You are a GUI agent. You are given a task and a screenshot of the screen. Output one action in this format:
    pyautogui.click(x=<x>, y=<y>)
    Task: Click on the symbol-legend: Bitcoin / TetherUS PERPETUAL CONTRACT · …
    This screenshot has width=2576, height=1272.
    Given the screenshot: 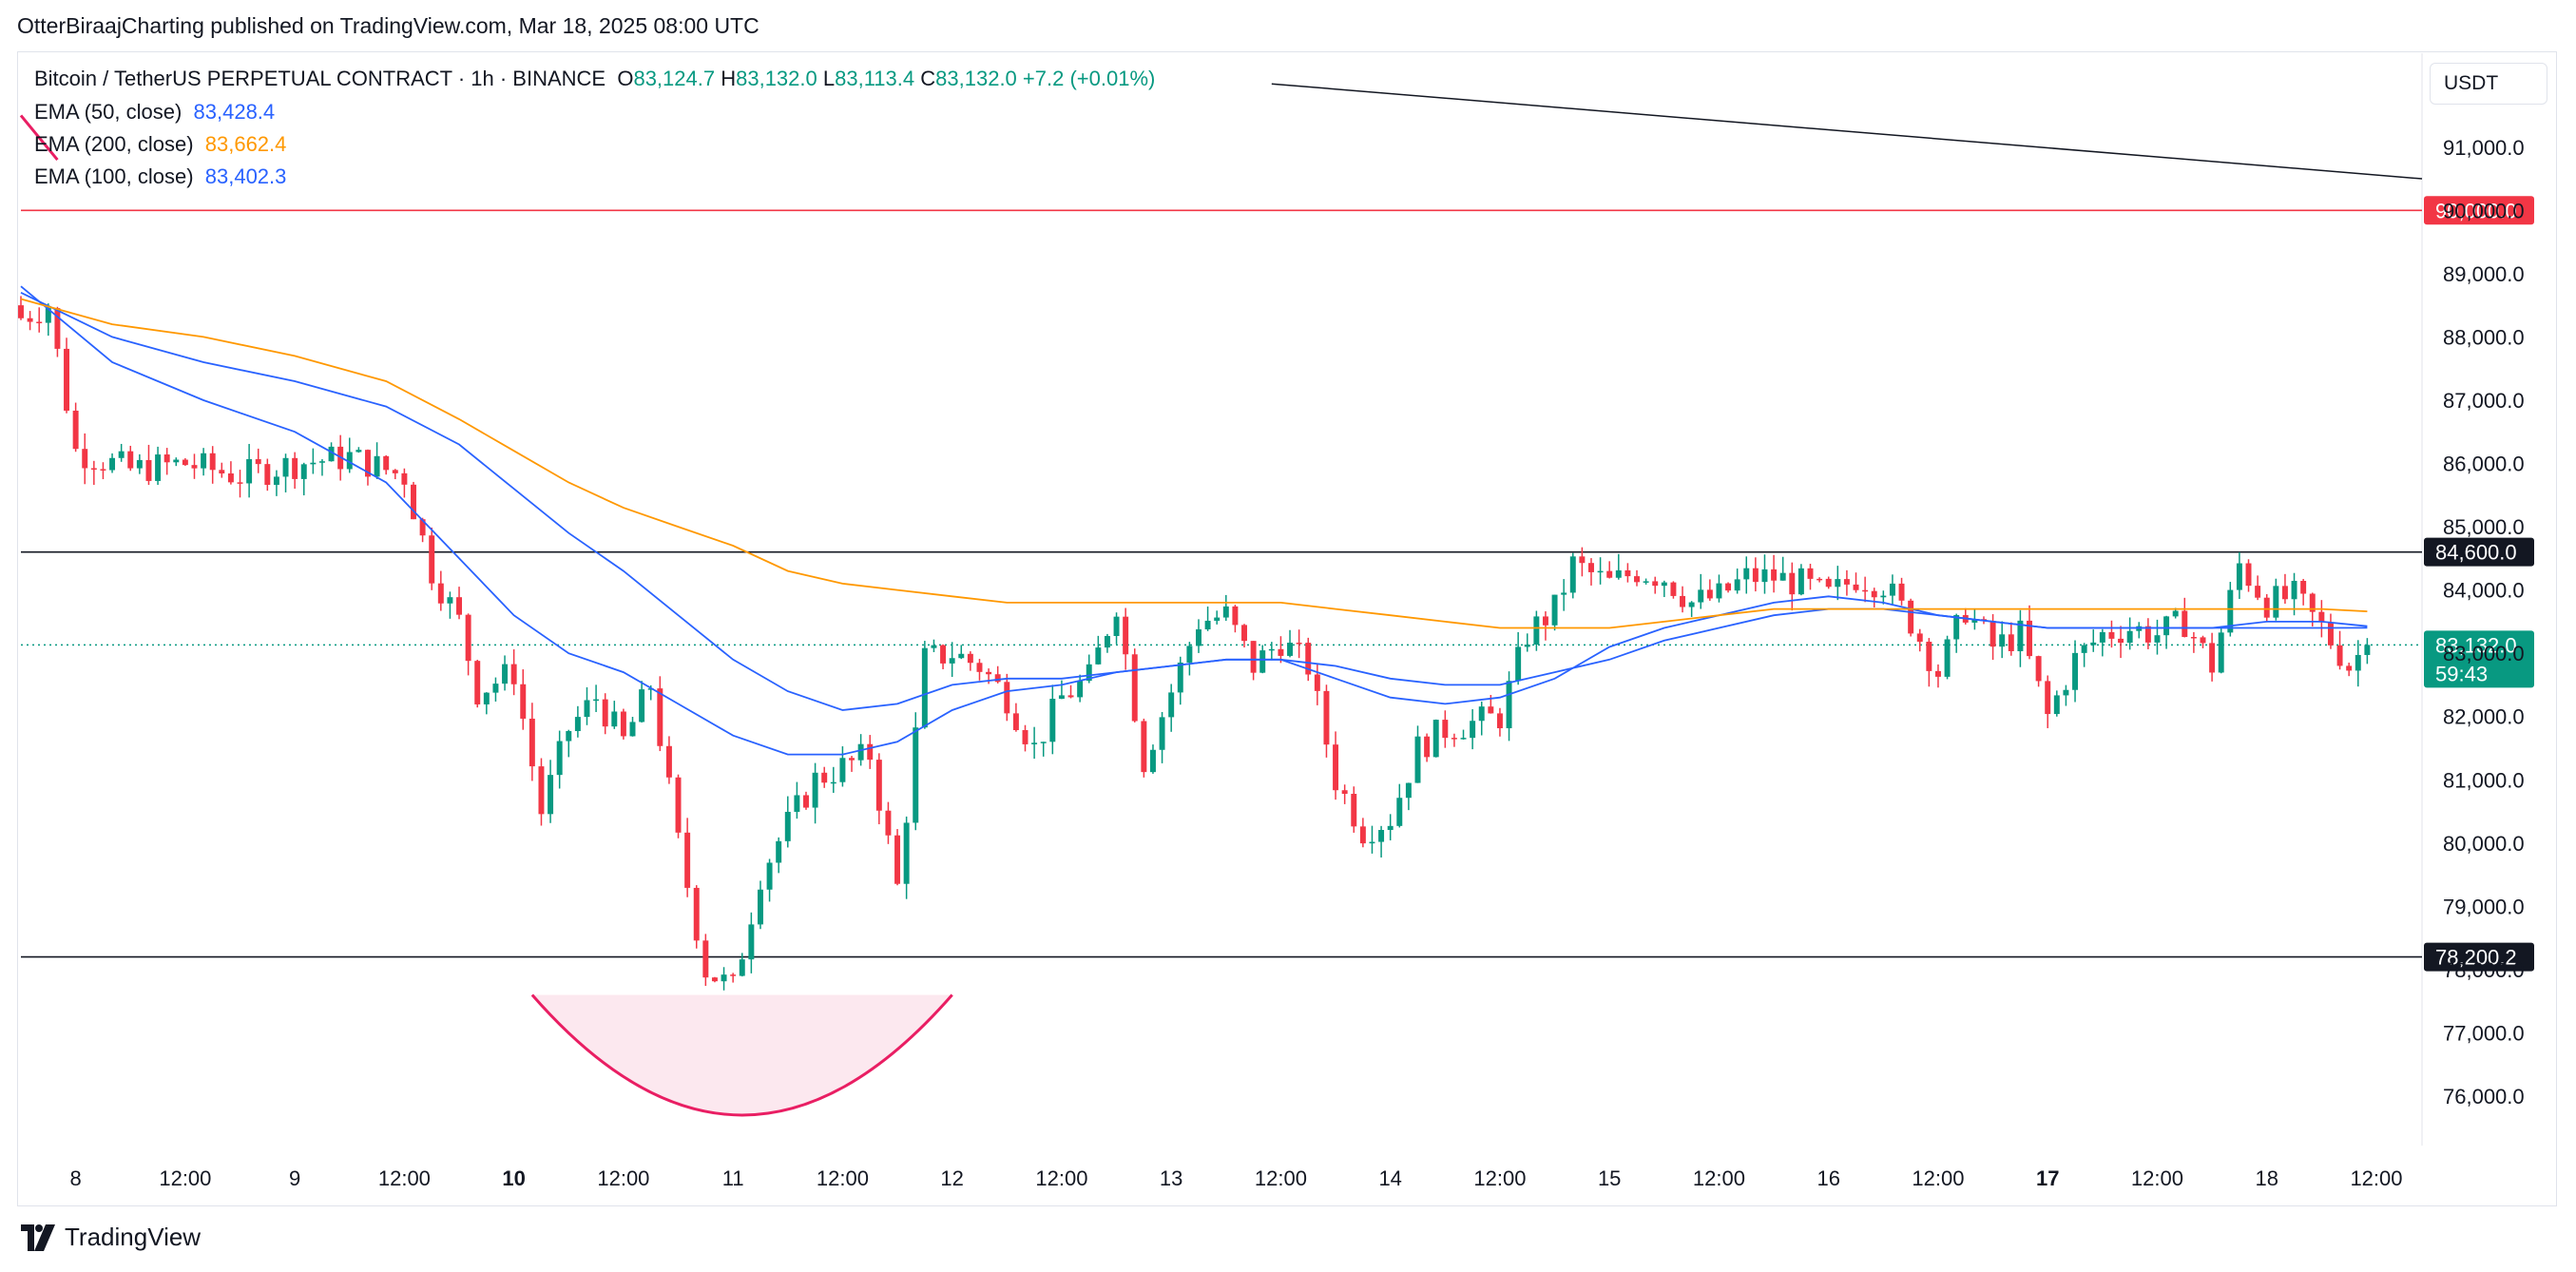 What is the action you would take?
    pyautogui.click(x=595, y=79)
    